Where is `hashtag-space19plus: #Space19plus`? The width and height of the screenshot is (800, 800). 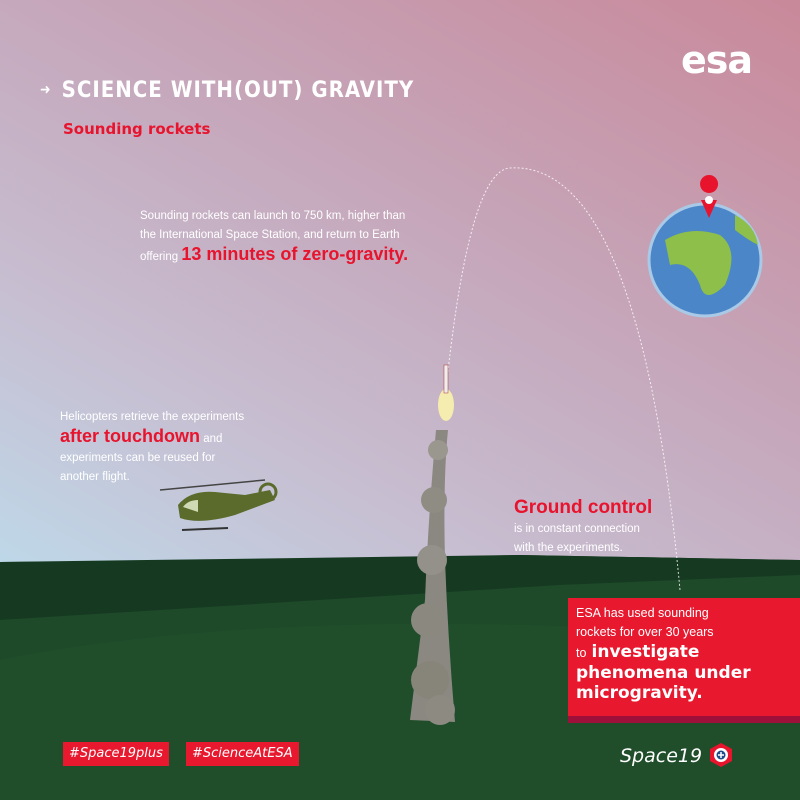 hashtag-space19plus: #Space19plus is located at coordinates (116, 754).